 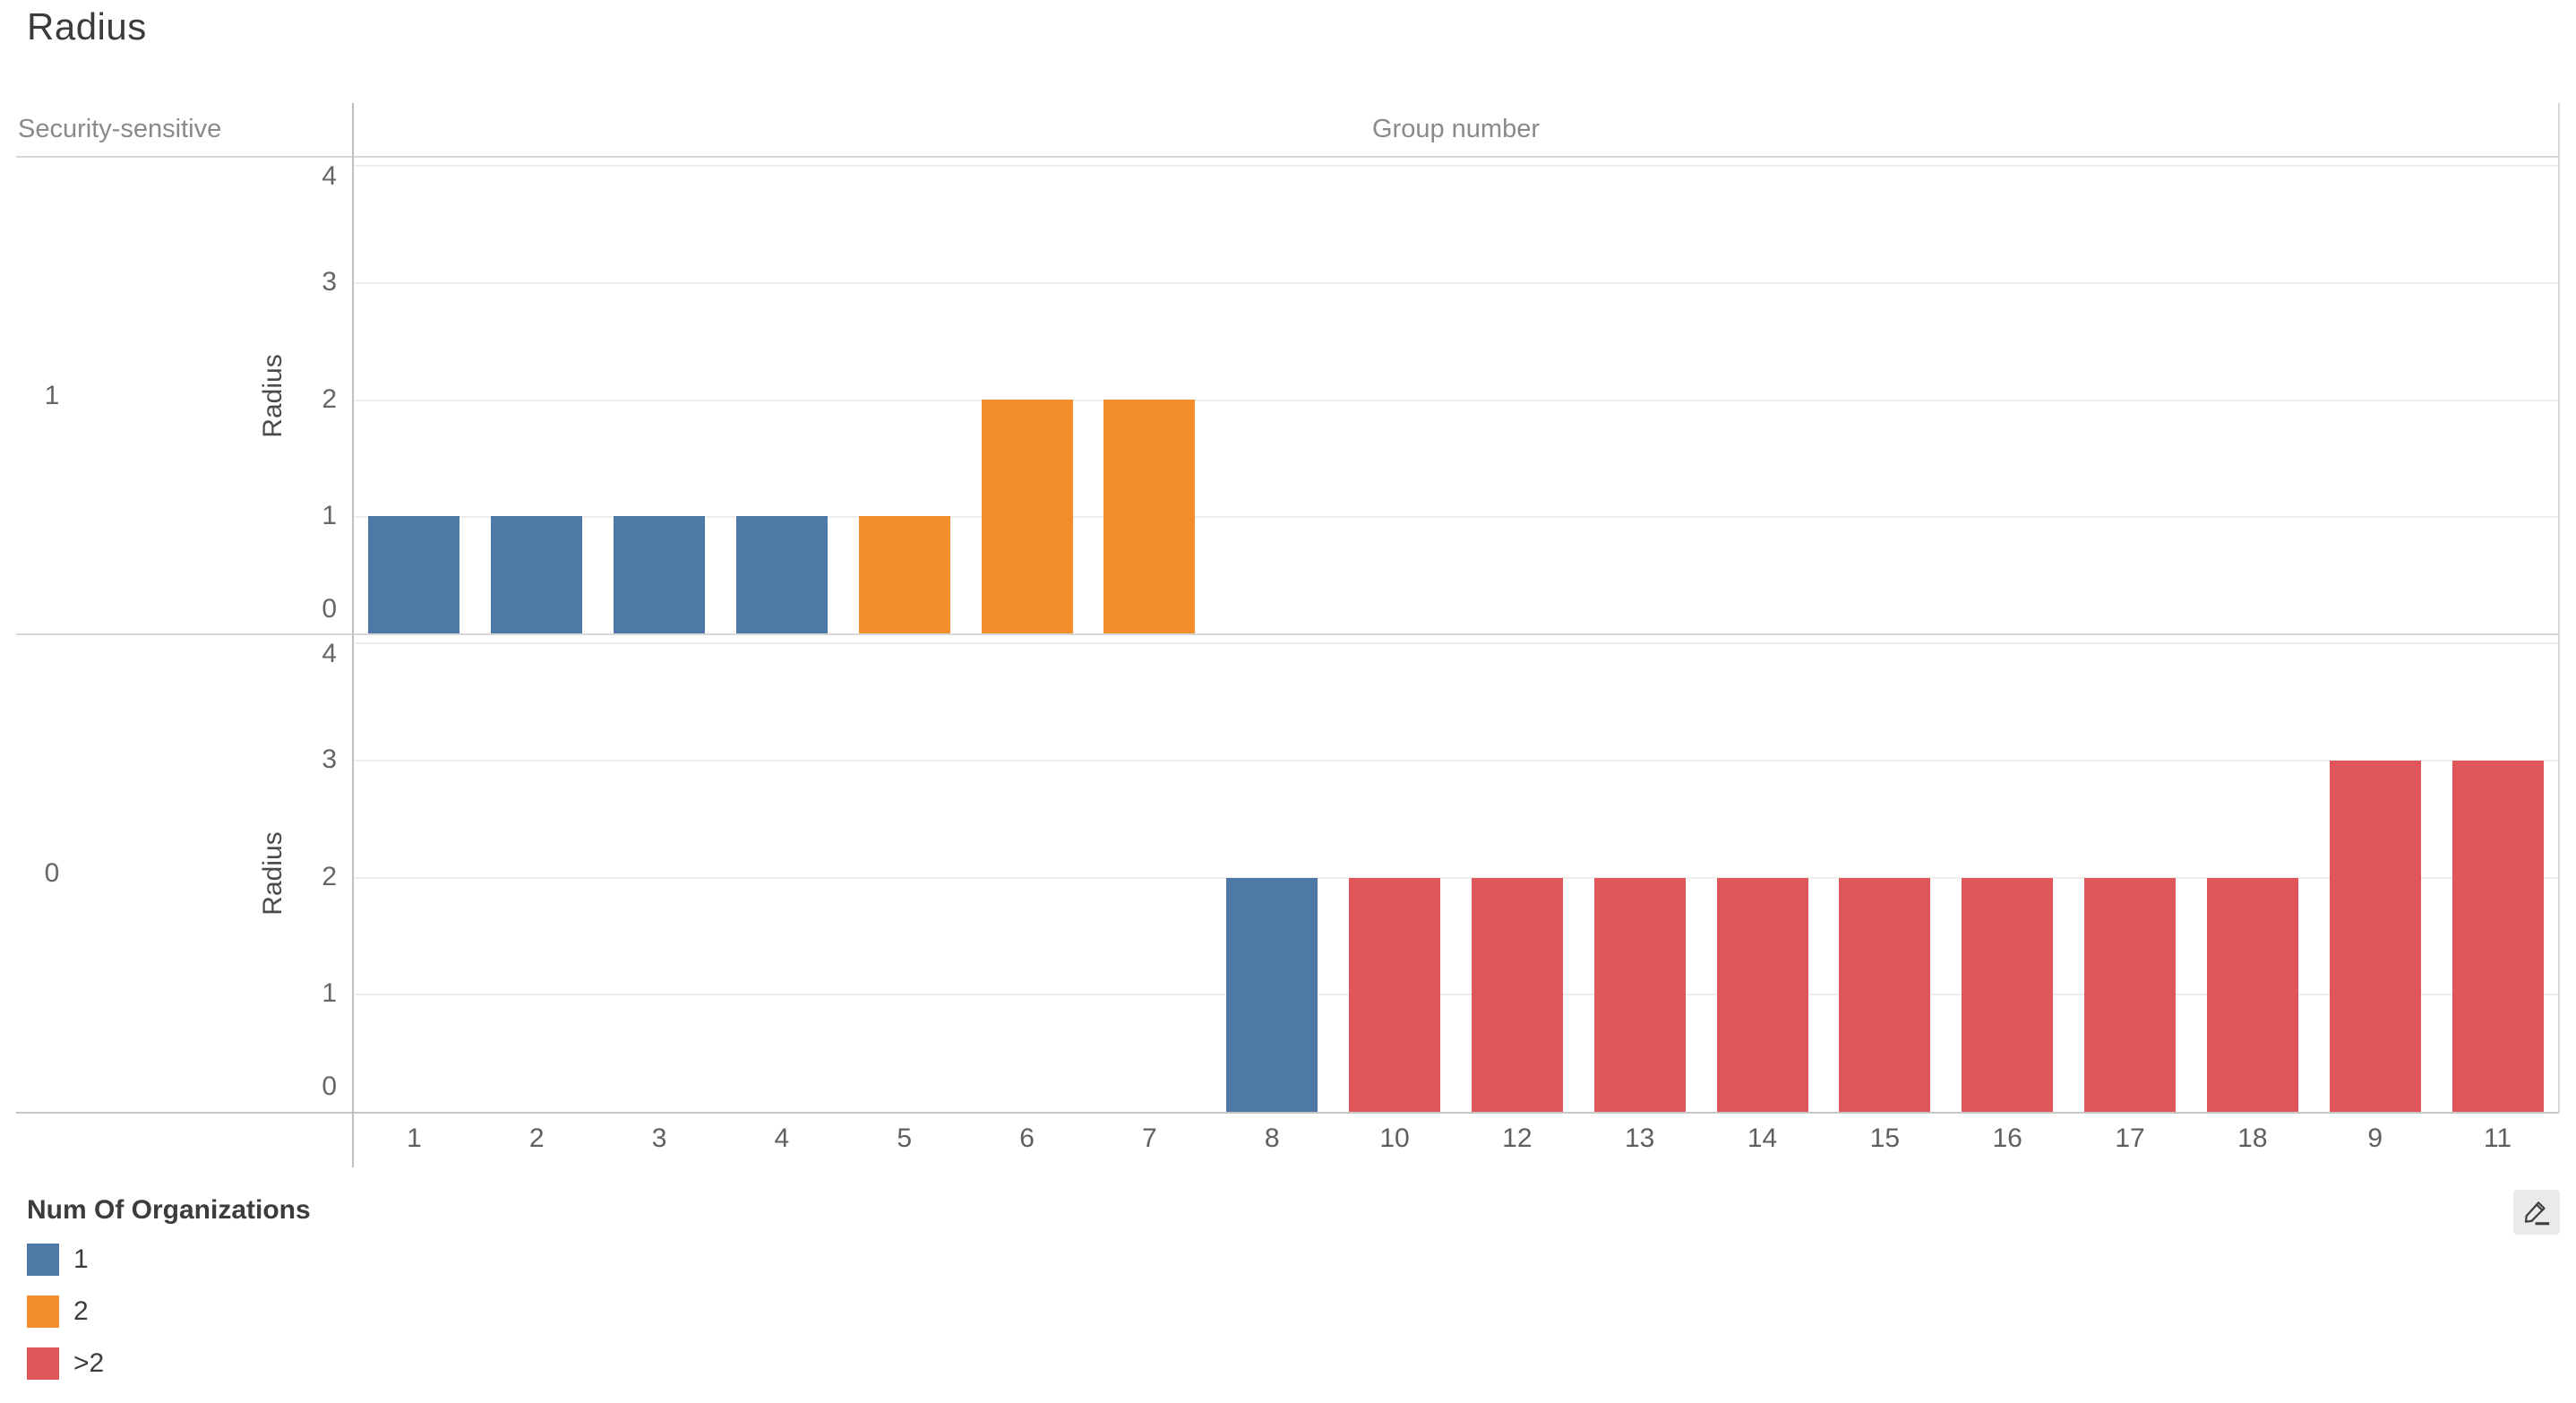 What do you see at coordinates (169, 1210) in the screenshot?
I see `legend-title: Num Of Organizations` at bounding box center [169, 1210].